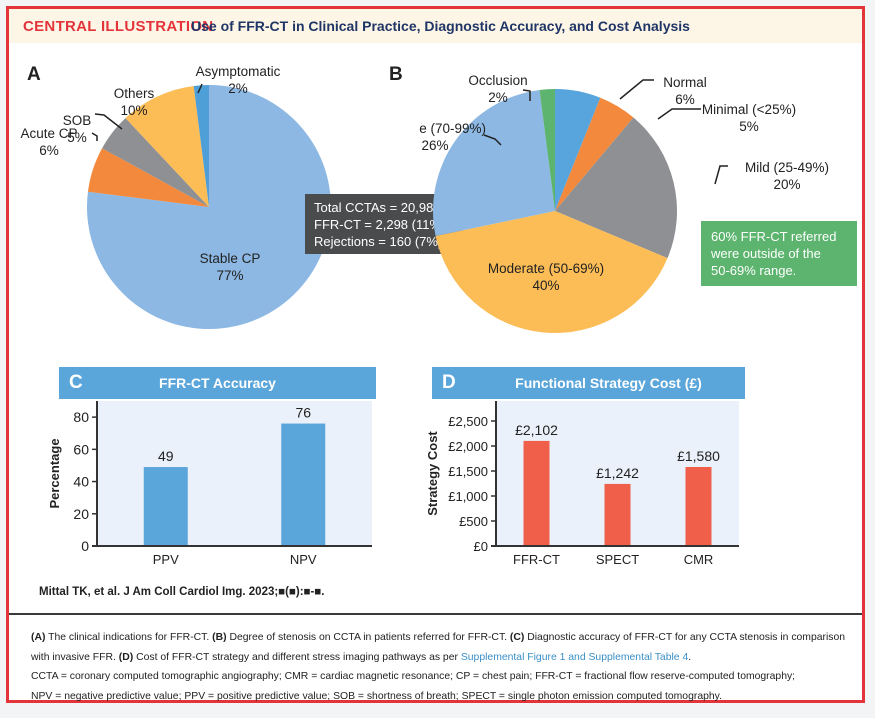  Describe the element at coordinates (81, 417) in the screenshot. I see `y-tick-label: 80` at that location.